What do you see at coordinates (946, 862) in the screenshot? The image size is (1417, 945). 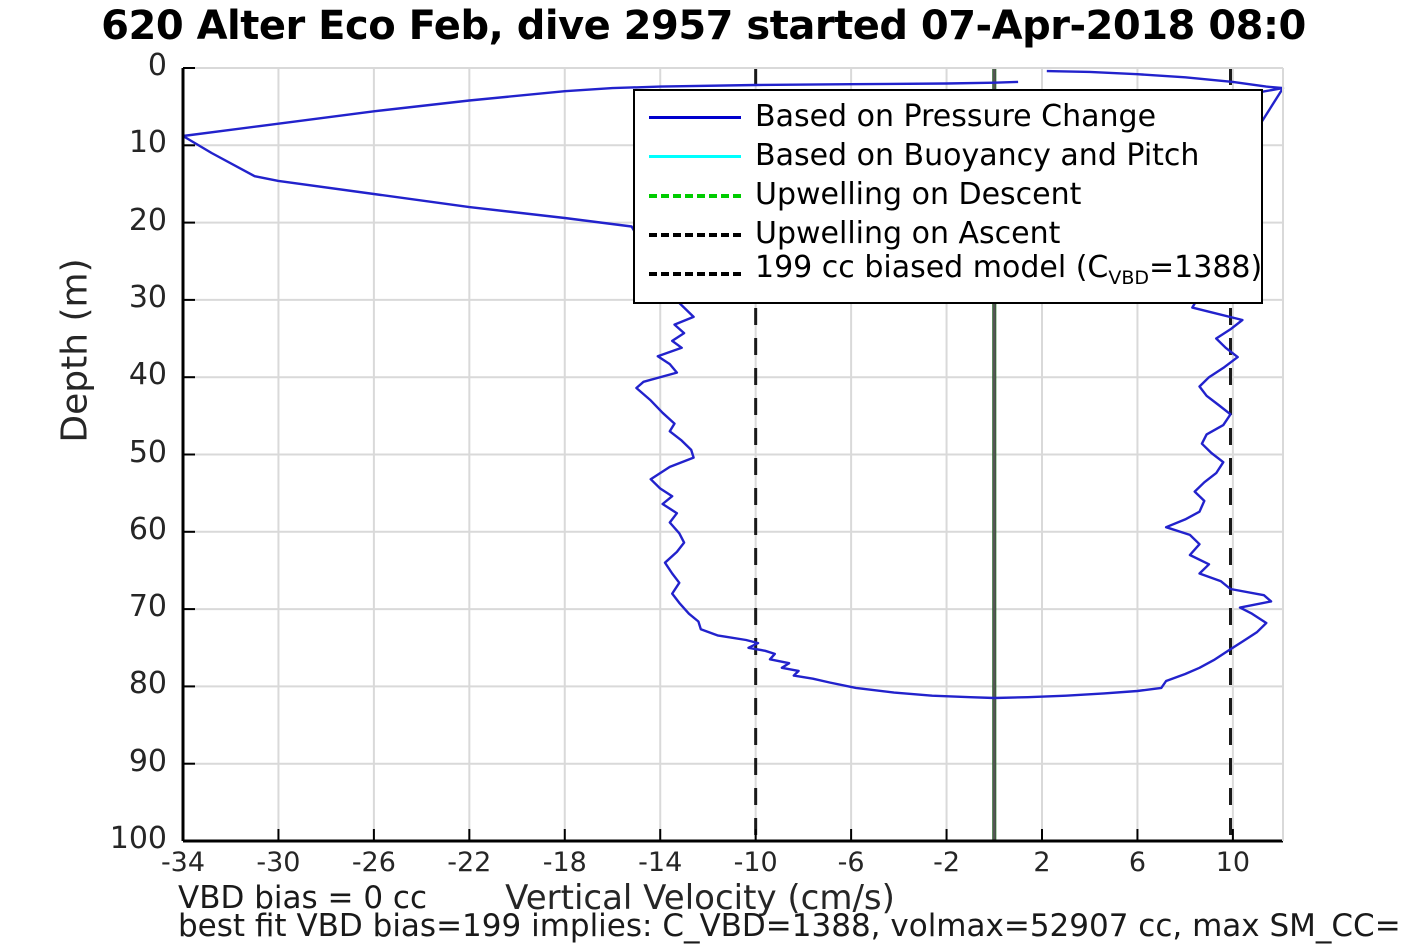 I see `x-tick-label: -2` at bounding box center [946, 862].